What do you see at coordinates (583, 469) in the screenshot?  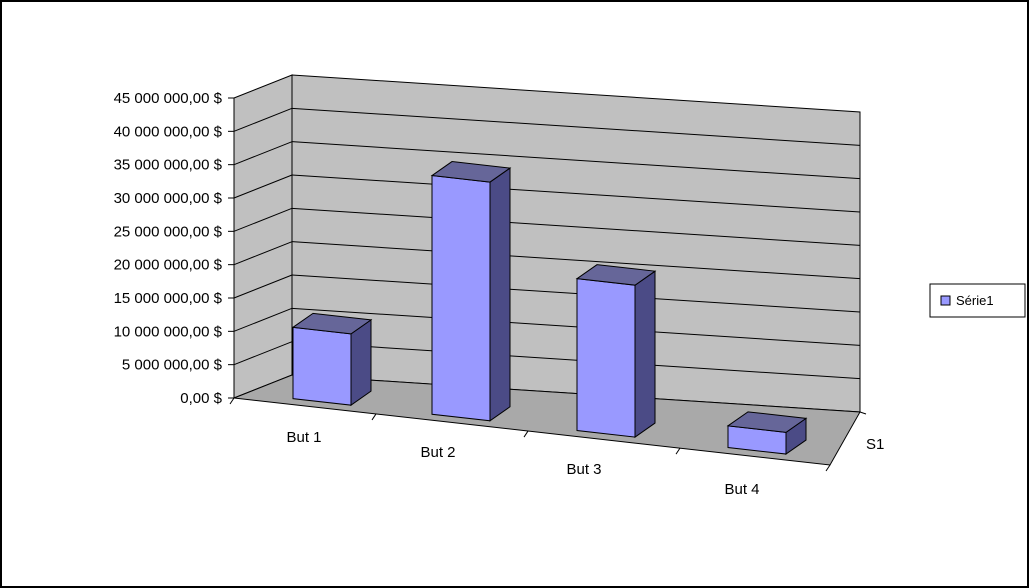 I see `x-tick-label: But 3` at bounding box center [583, 469].